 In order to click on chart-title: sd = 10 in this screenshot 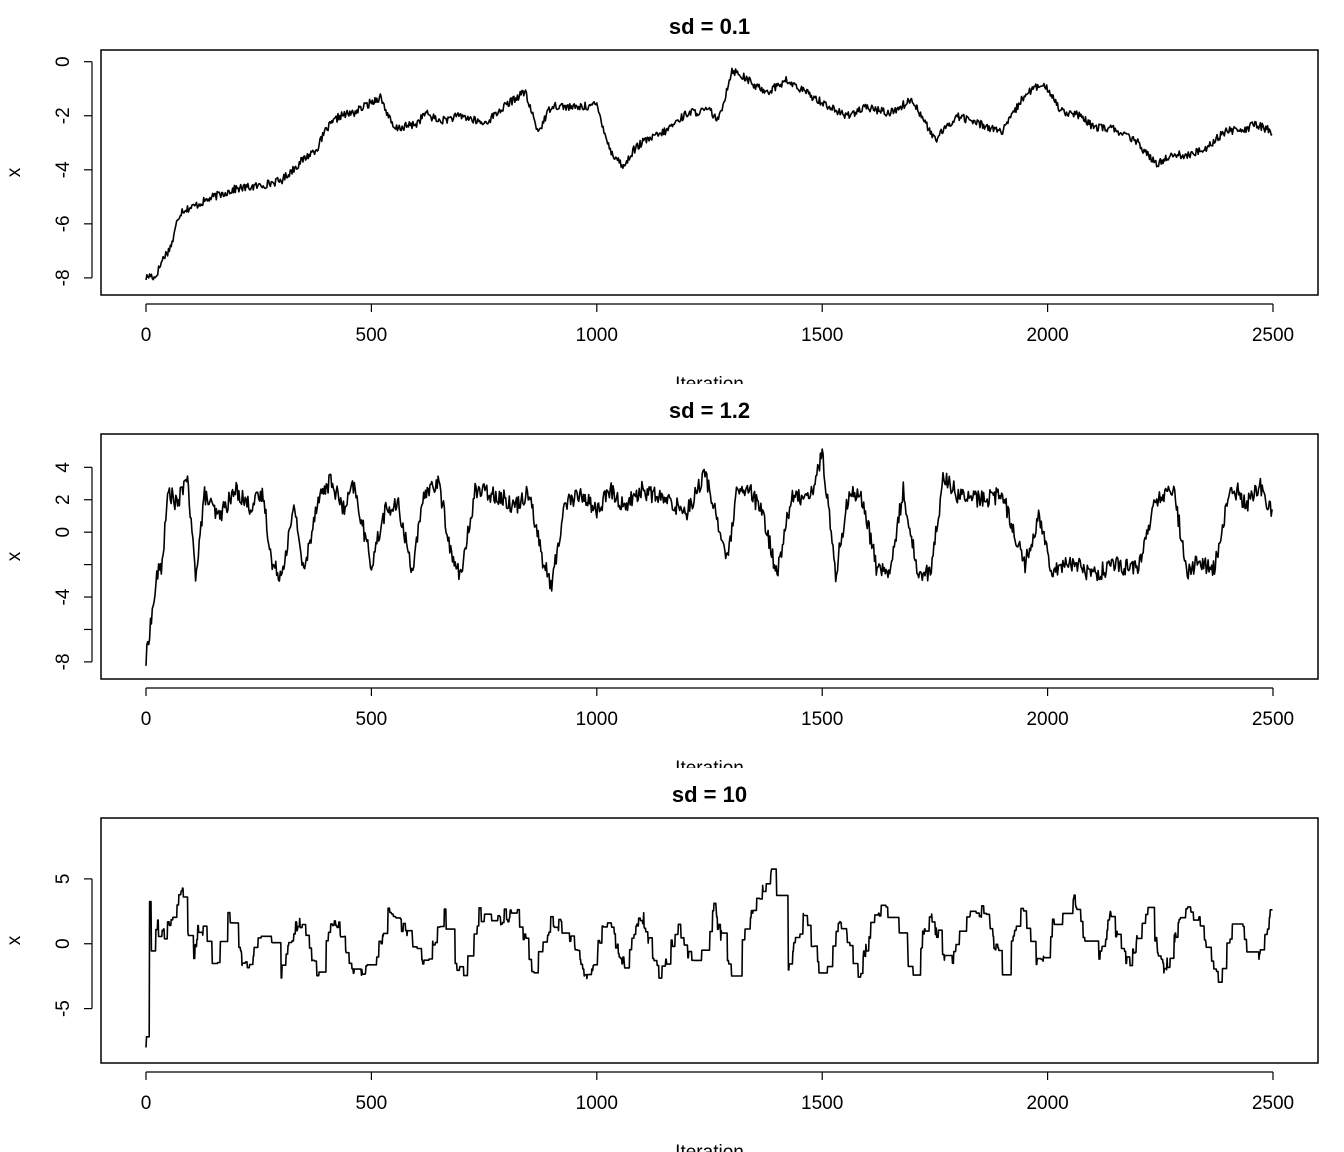, I will do `click(709, 794)`.